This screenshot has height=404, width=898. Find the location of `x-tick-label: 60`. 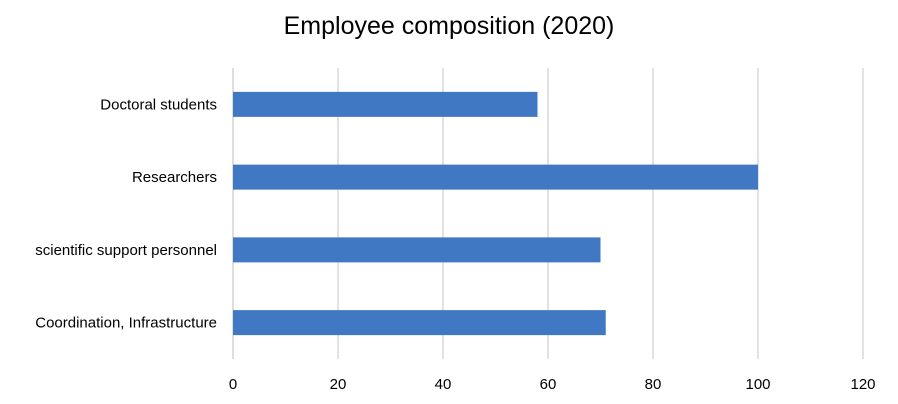

x-tick-label: 60 is located at coordinates (548, 384).